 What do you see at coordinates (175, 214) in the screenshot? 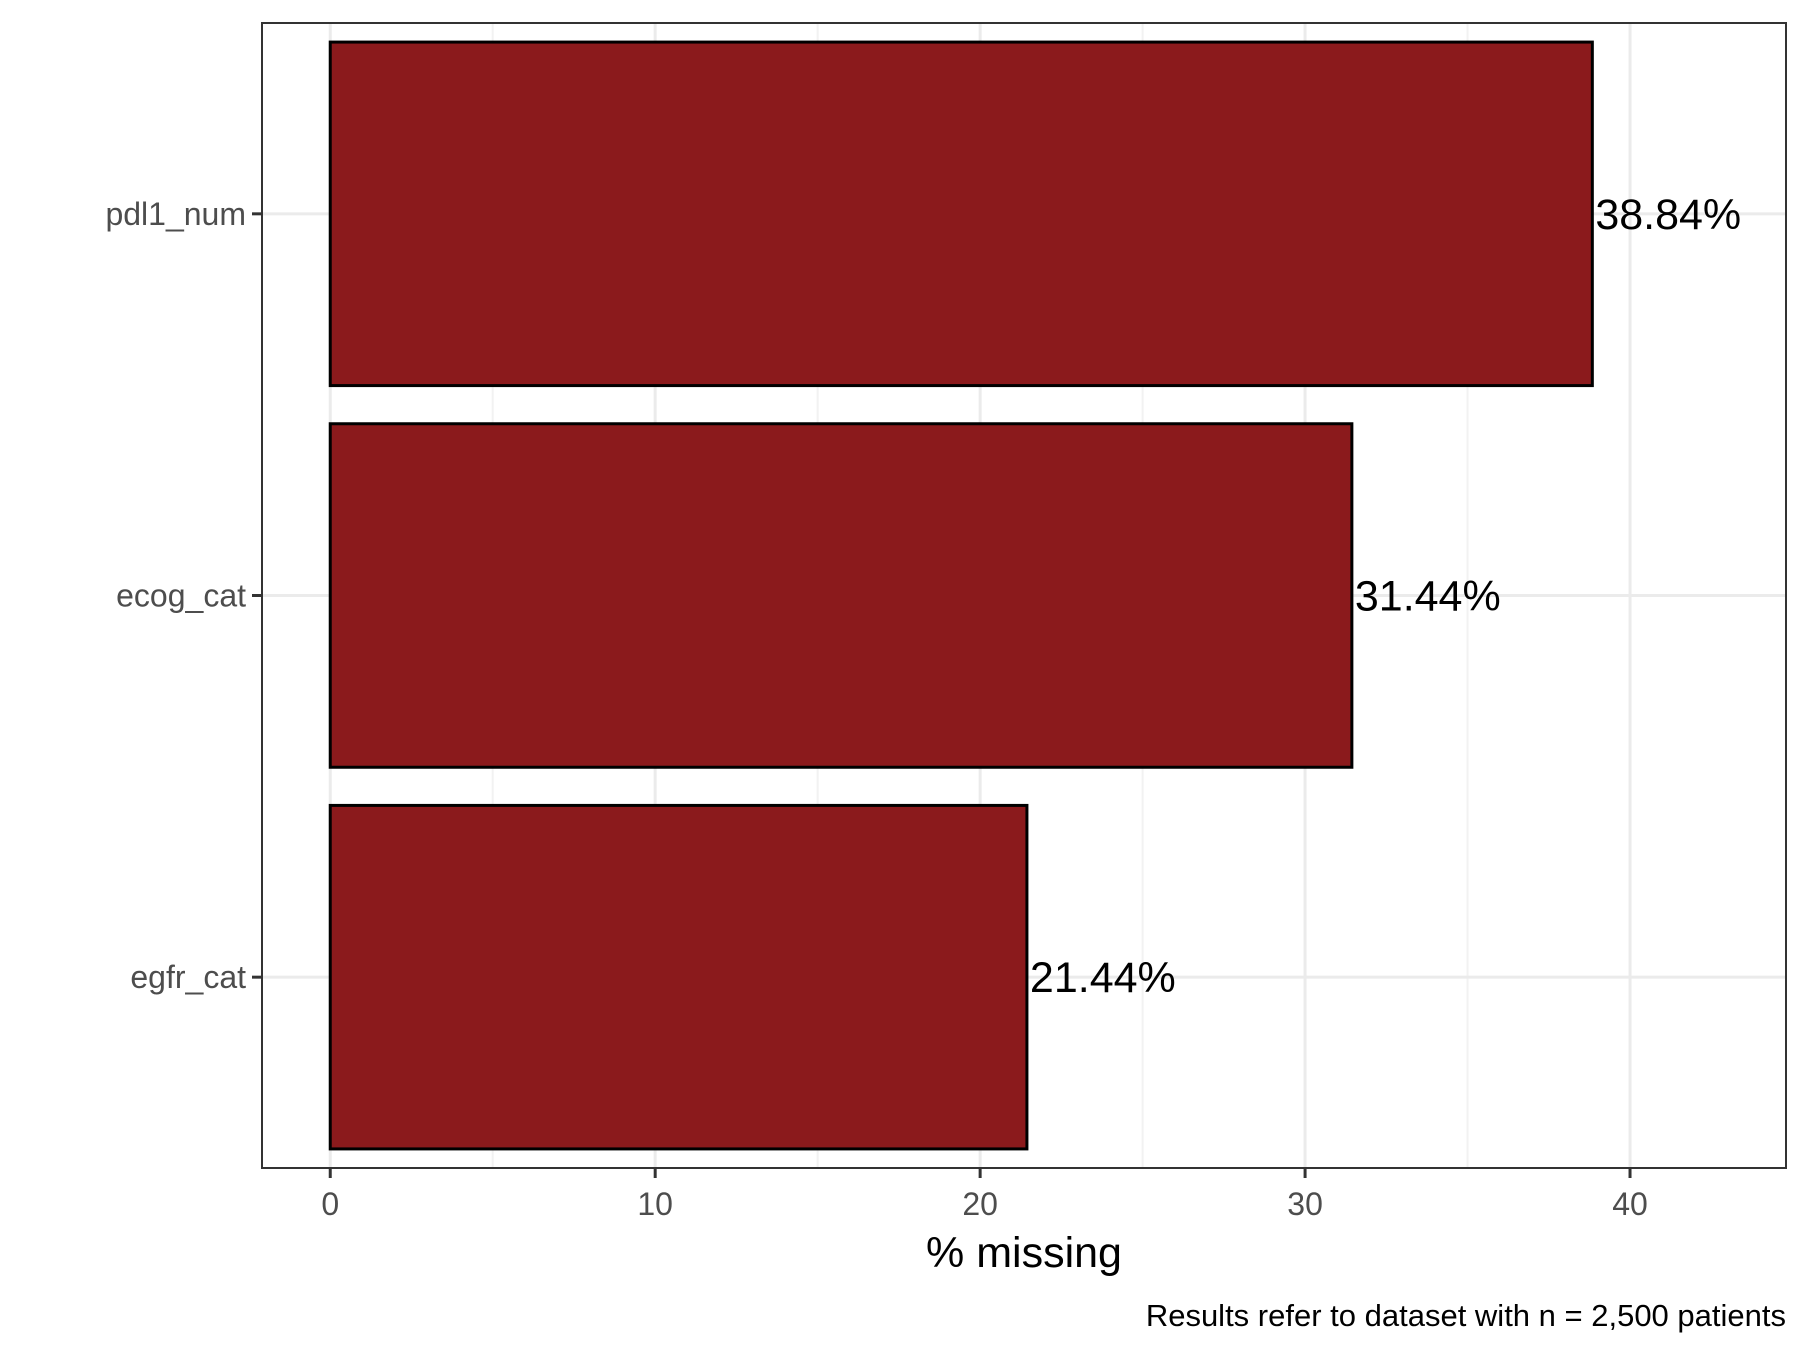
I see `y-tick-label: pdl1_num` at bounding box center [175, 214].